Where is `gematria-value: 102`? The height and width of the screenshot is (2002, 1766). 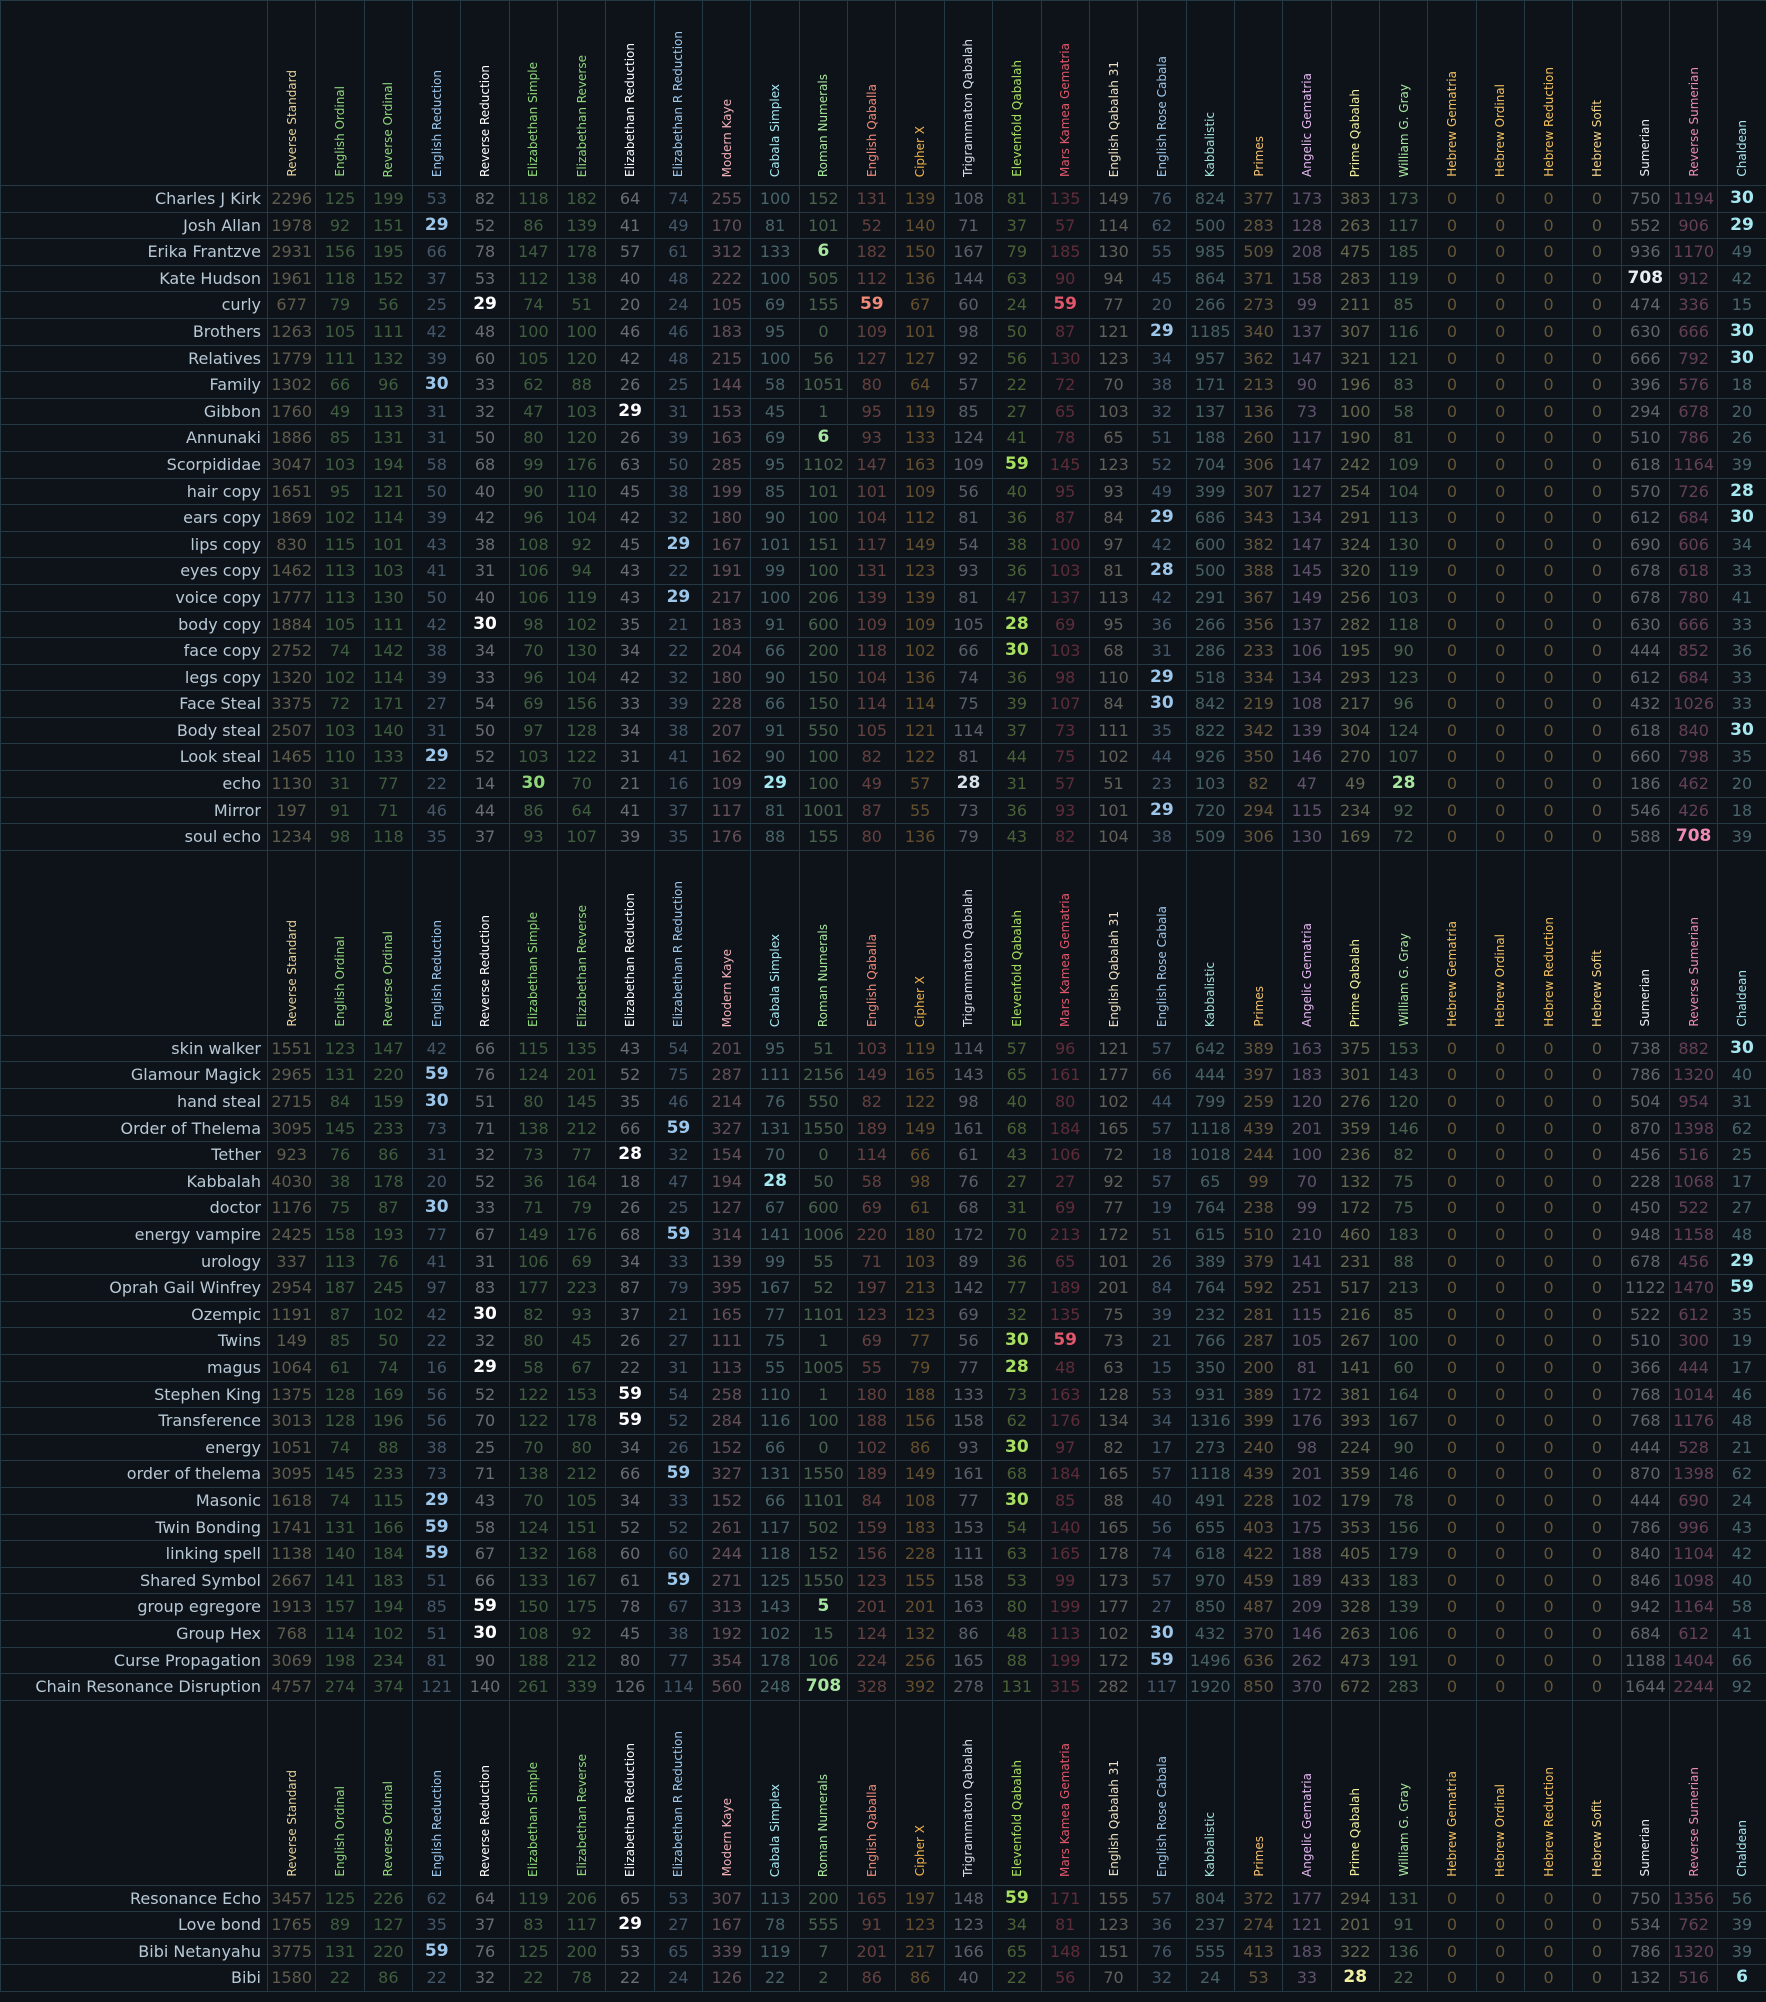
gematria-value: 102 is located at coordinates (775, 1633).